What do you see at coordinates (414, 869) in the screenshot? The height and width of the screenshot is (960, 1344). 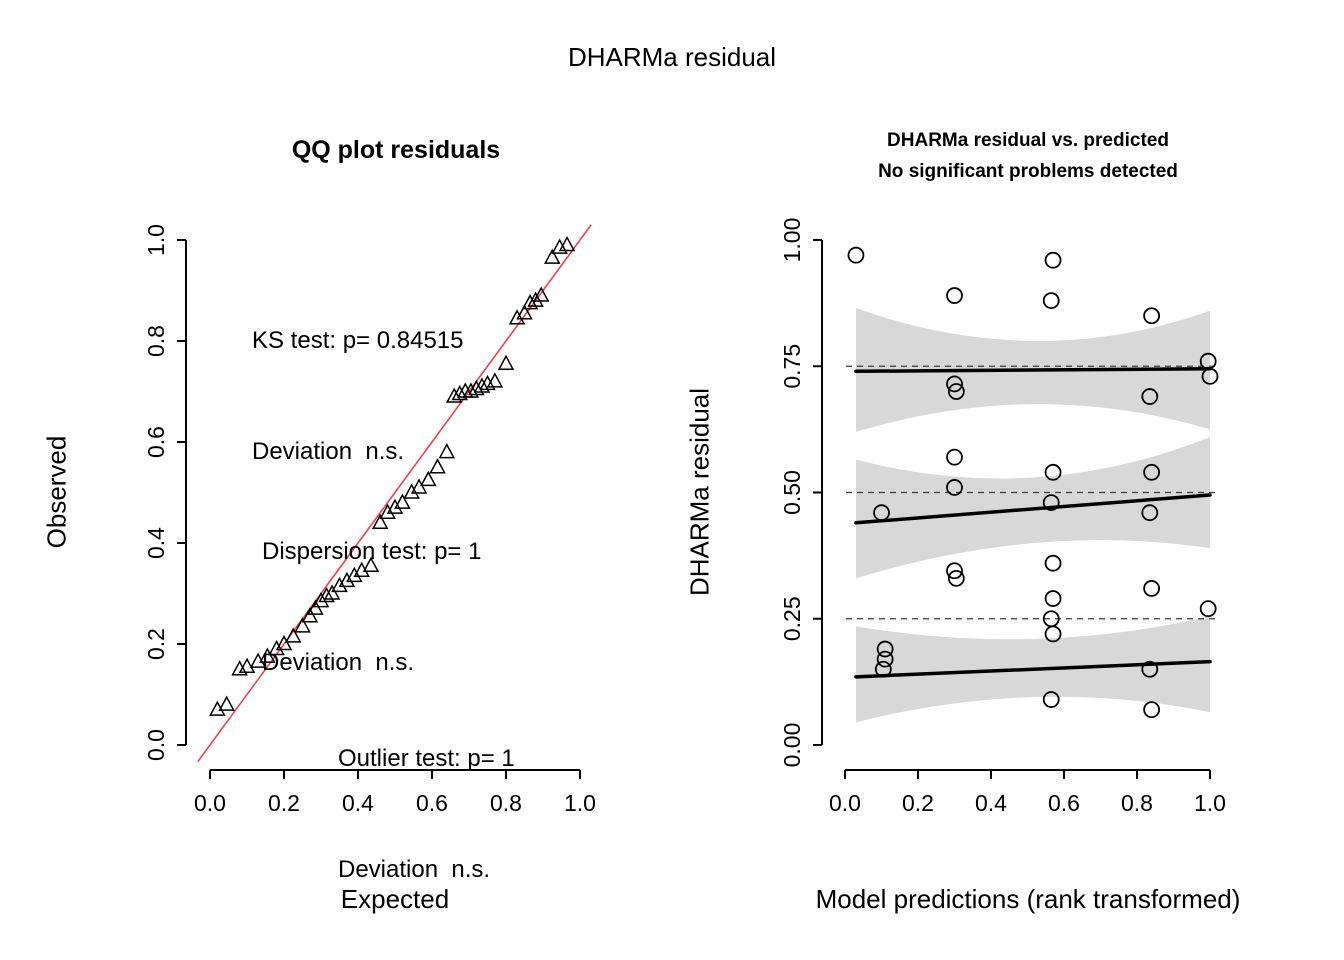 I see `outlier-test-deviation-text: Deviation n.s.` at bounding box center [414, 869].